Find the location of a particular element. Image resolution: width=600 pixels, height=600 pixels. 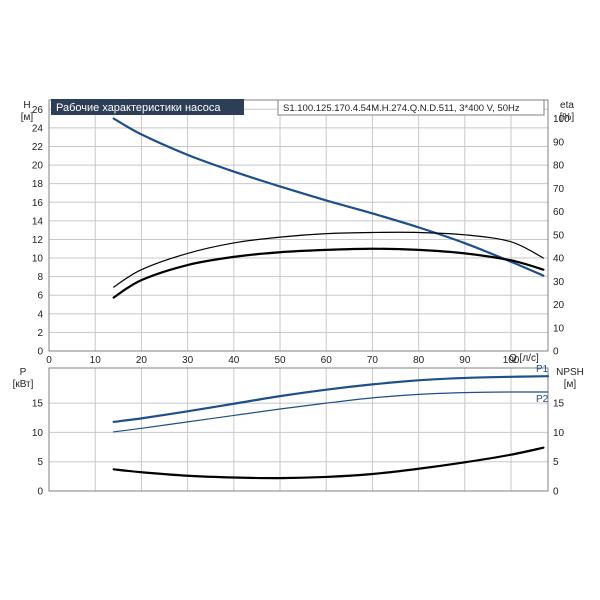

x-tick-label: 100 is located at coordinates (511, 360).